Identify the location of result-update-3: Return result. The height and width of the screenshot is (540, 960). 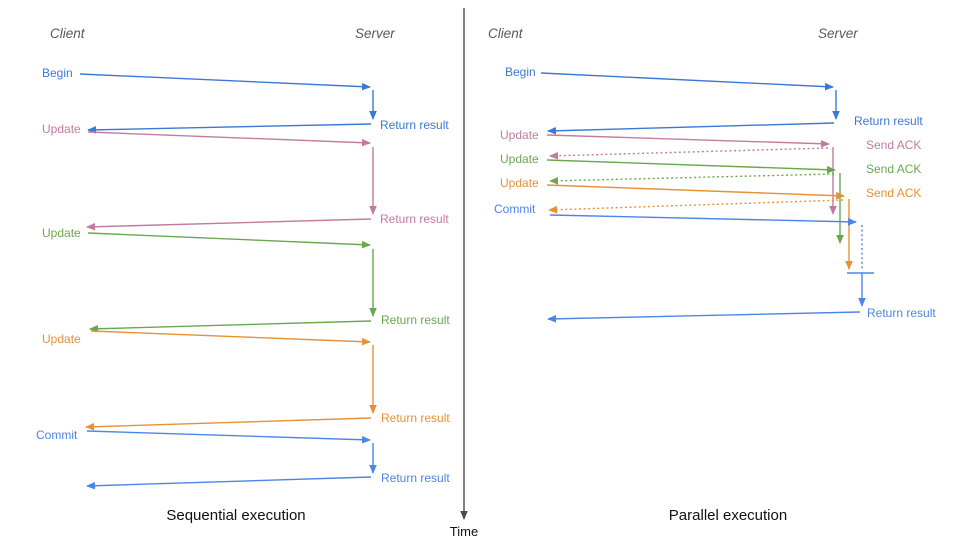
(415, 418).